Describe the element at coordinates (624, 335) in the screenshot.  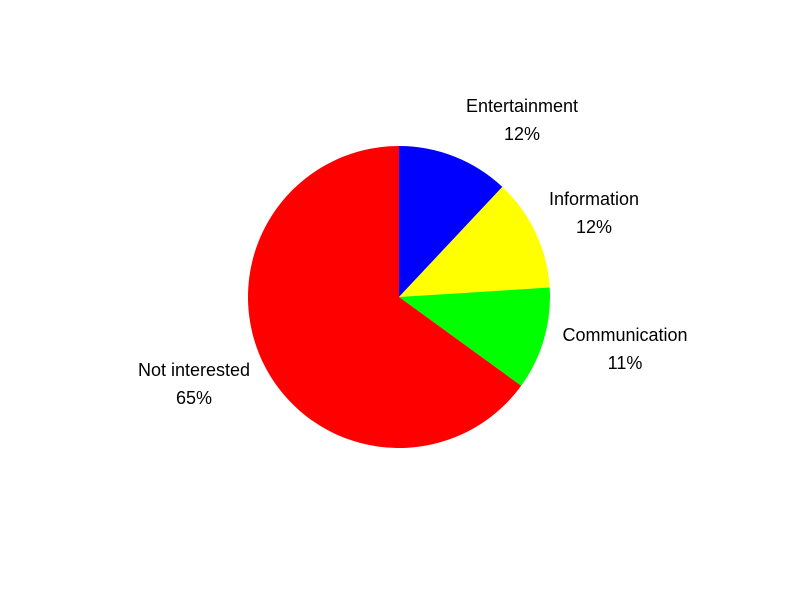
I see `slice-label-name: Communication` at that location.